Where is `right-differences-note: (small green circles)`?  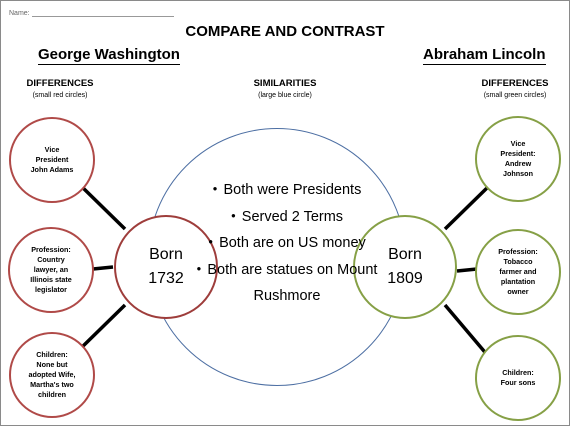 right-differences-note: (small green circles) is located at coordinates (515, 95).